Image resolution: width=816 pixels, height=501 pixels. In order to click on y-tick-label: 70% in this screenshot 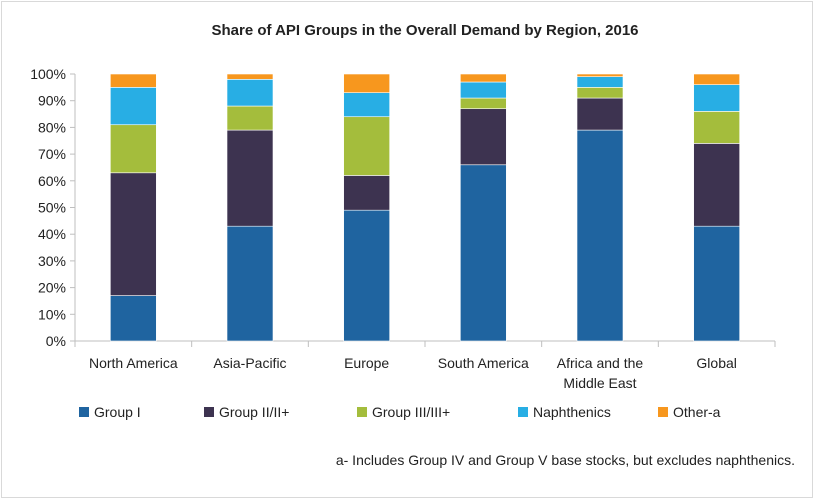, I will do `click(52, 154)`.